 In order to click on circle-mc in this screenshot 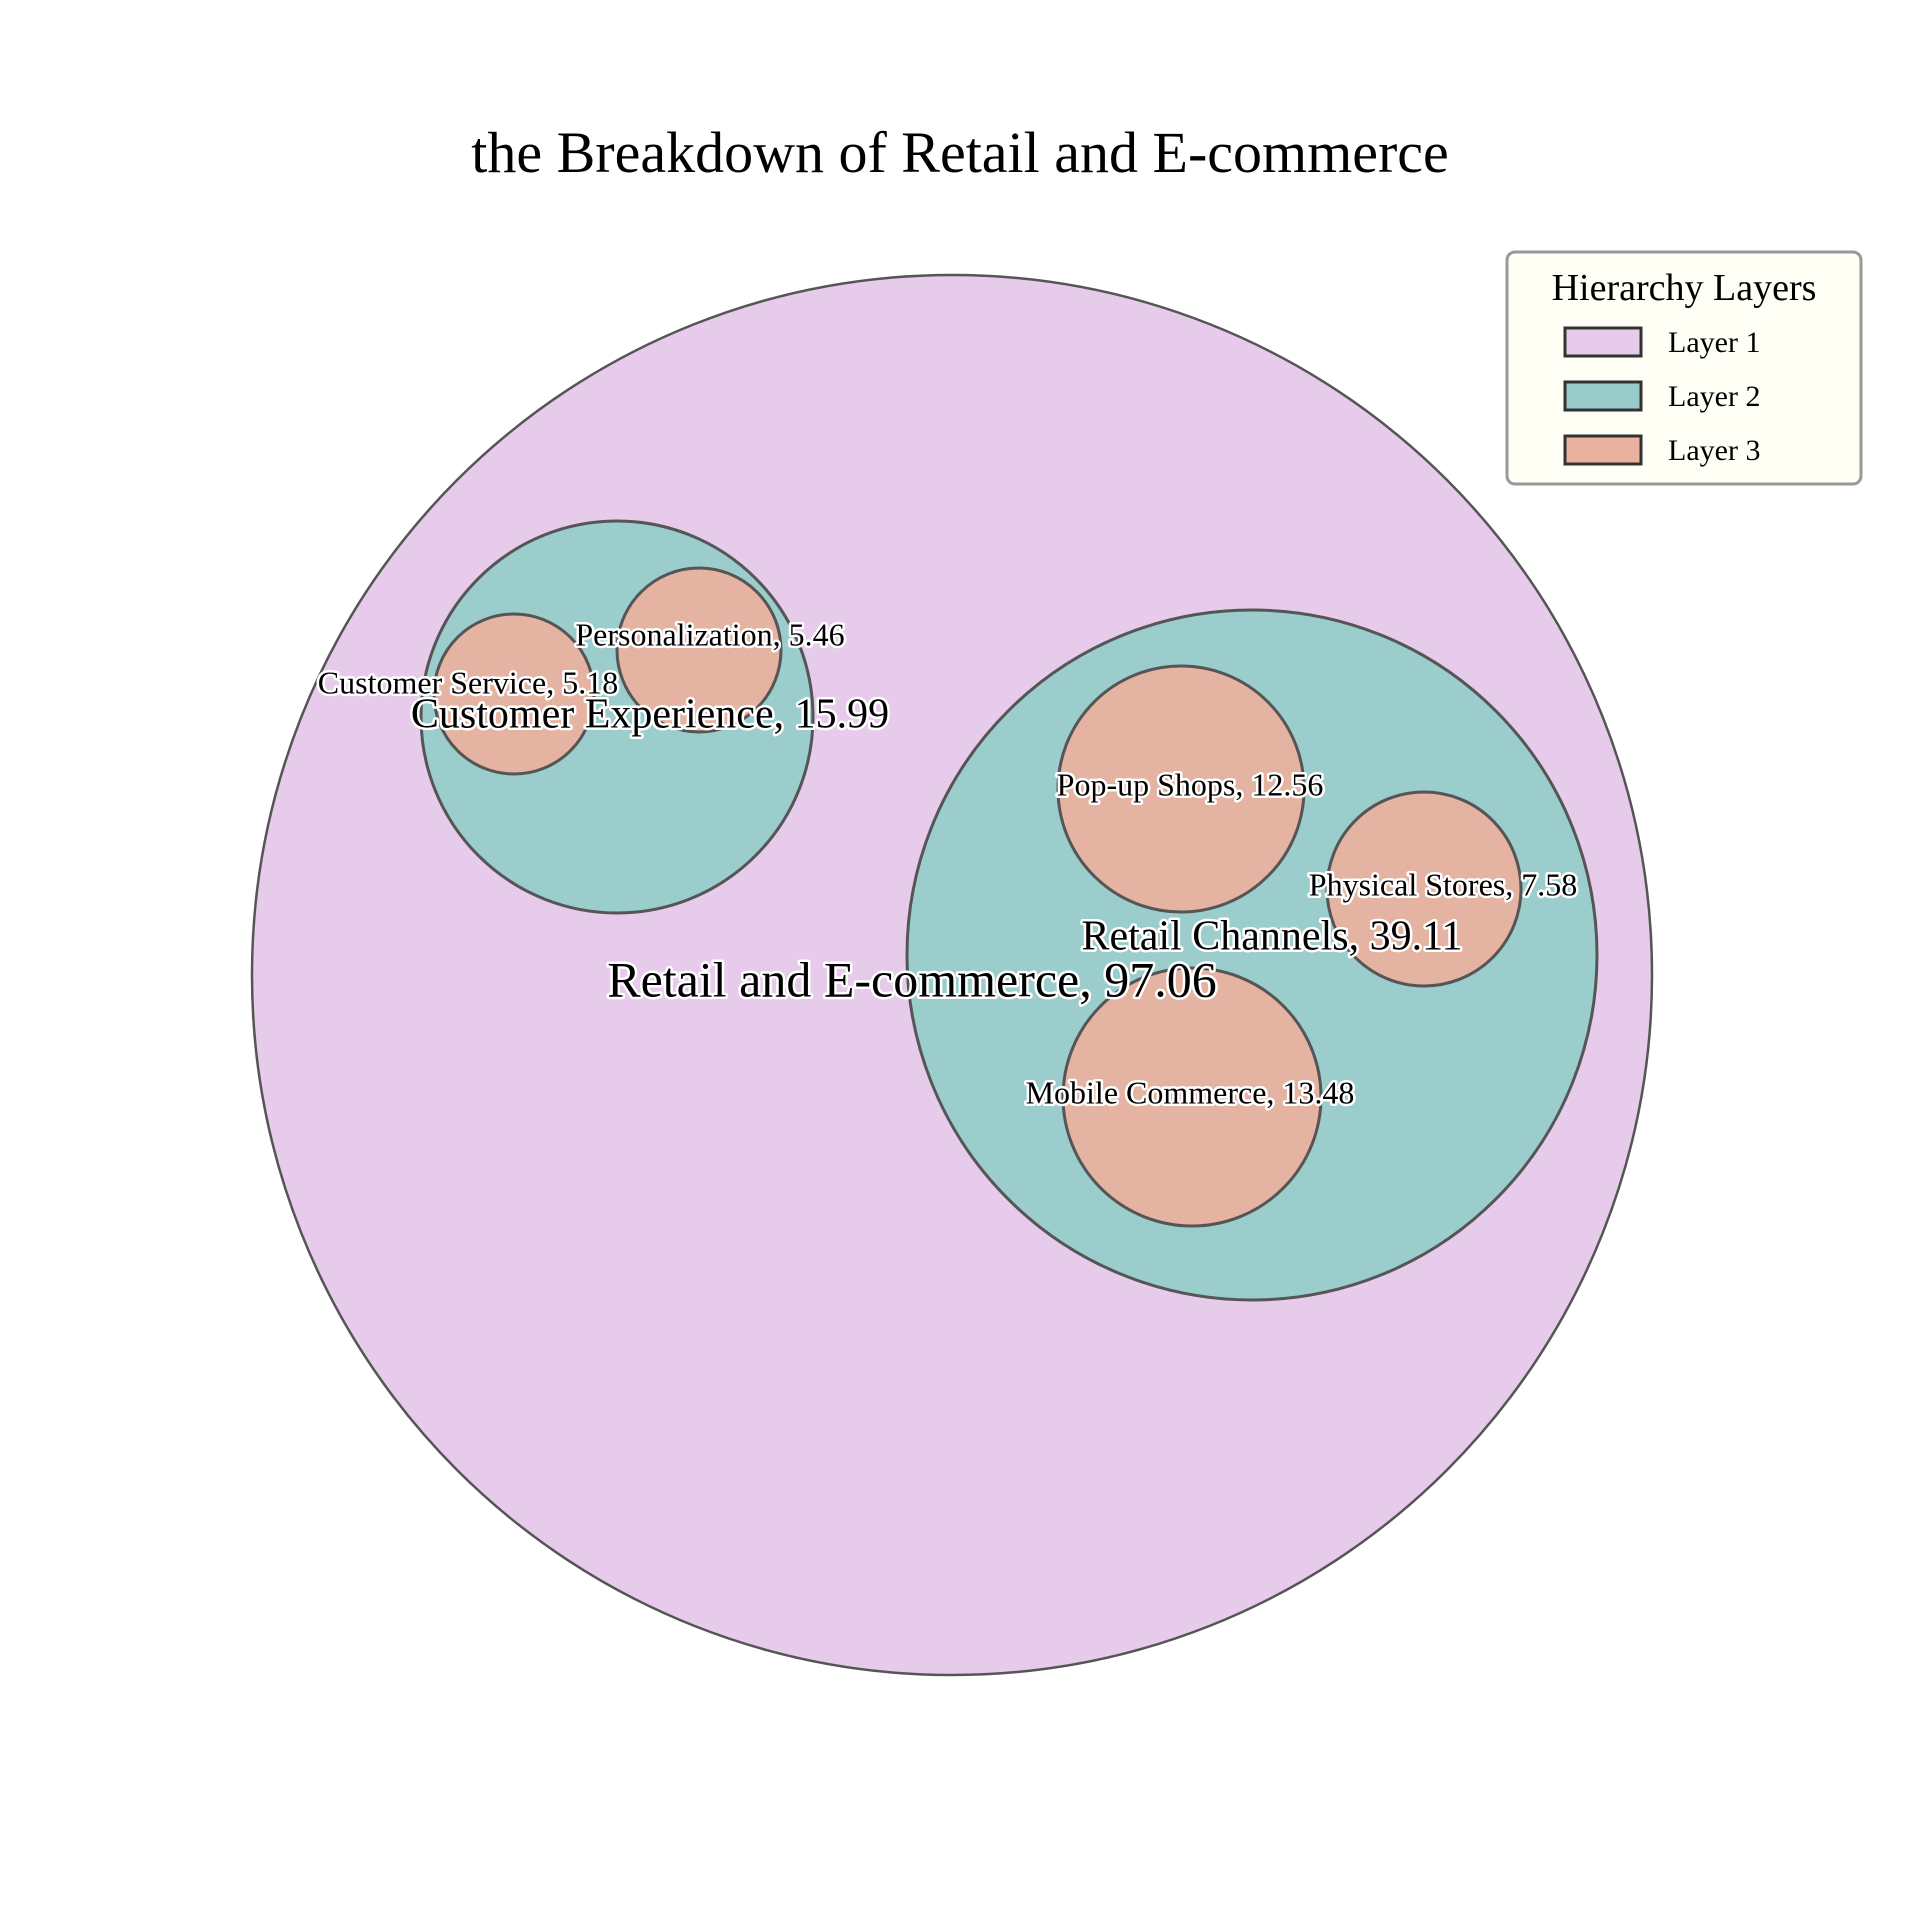, I will do `click(1192, 1097)`.